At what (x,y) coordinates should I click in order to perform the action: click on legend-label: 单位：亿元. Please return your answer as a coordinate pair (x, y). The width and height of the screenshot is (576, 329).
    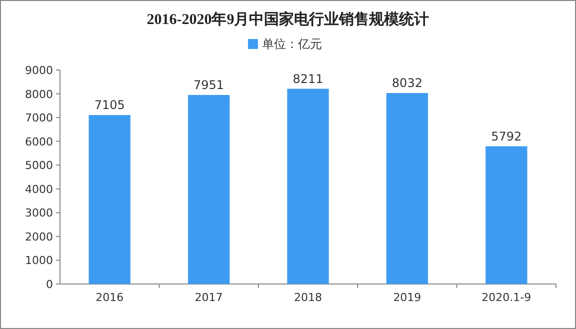
    Looking at the image, I should click on (292, 44).